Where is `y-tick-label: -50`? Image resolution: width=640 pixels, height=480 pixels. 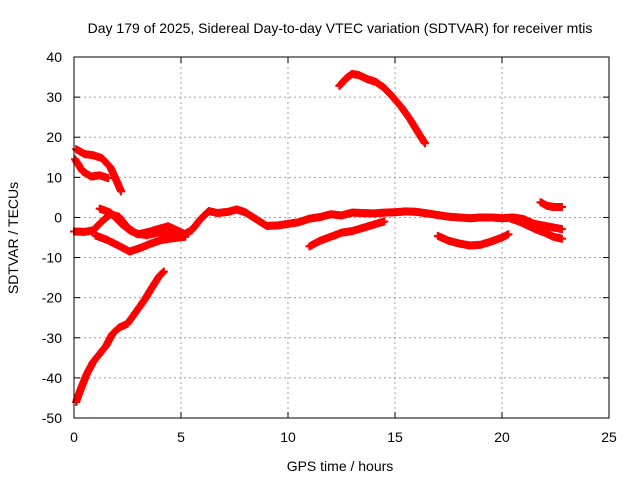 y-tick-label: -50 is located at coordinates (52, 418).